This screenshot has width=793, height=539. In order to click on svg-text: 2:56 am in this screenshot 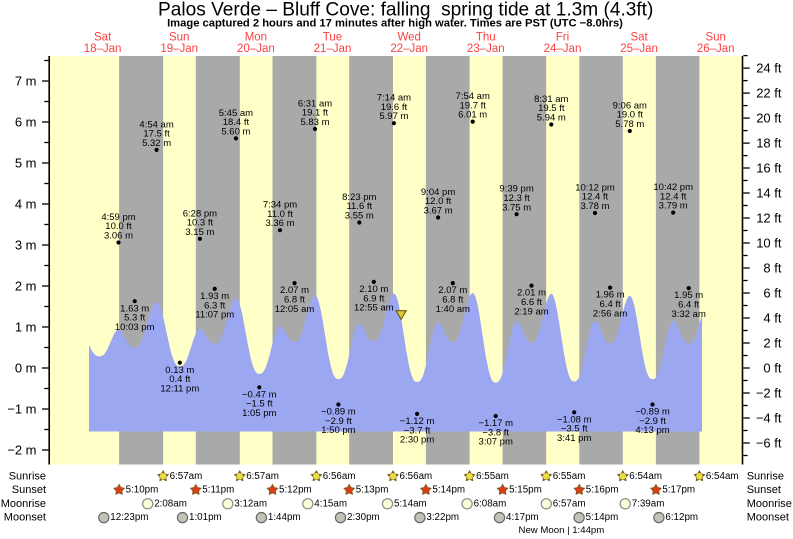, I will do `click(610, 313)`.